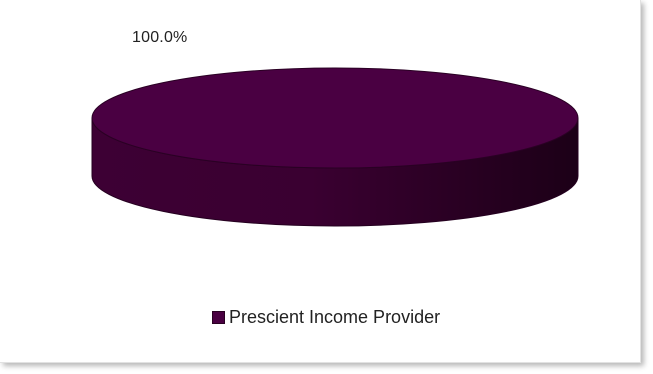 The height and width of the screenshot is (374, 653). Describe the element at coordinates (160, 37) in the screenshot. I see `slice-data-label: 100.0%` at that location.